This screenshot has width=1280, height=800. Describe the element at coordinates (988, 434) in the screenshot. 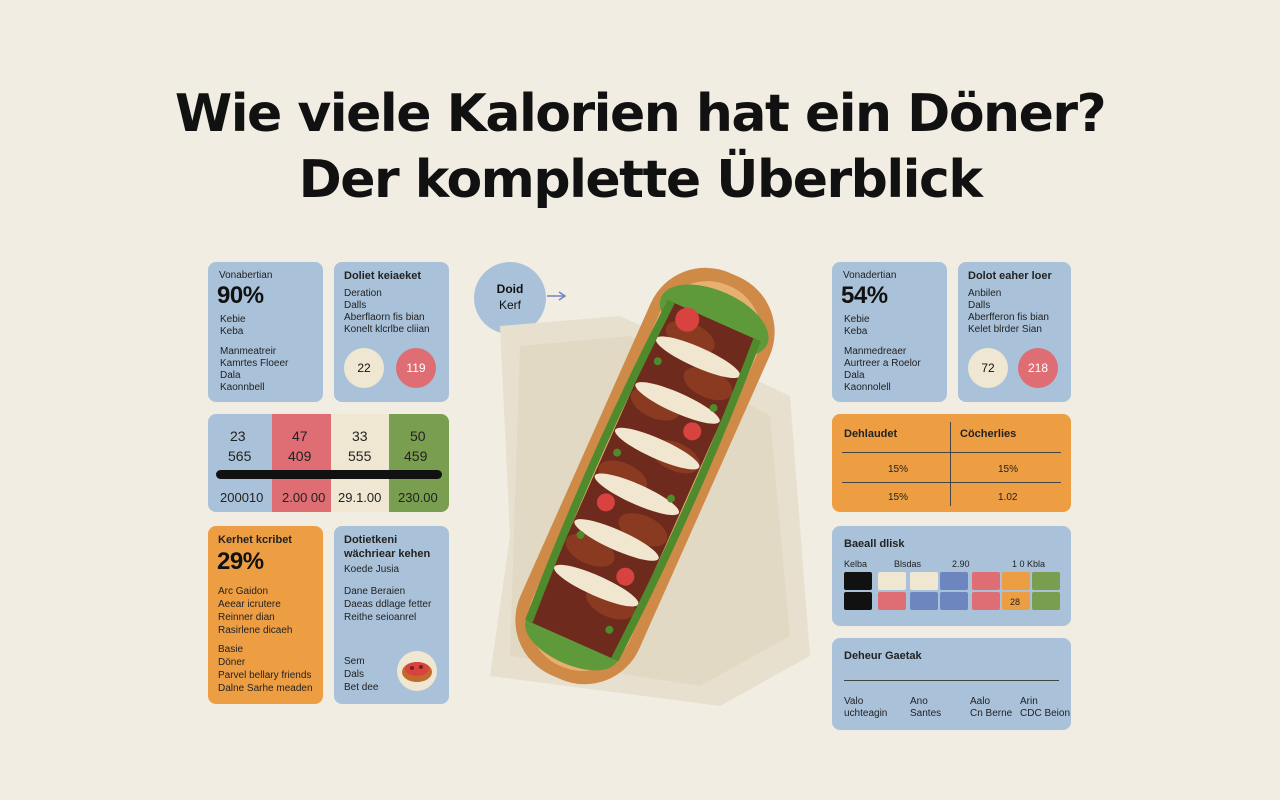

I see `table-header: Cöcherlies` at that location.